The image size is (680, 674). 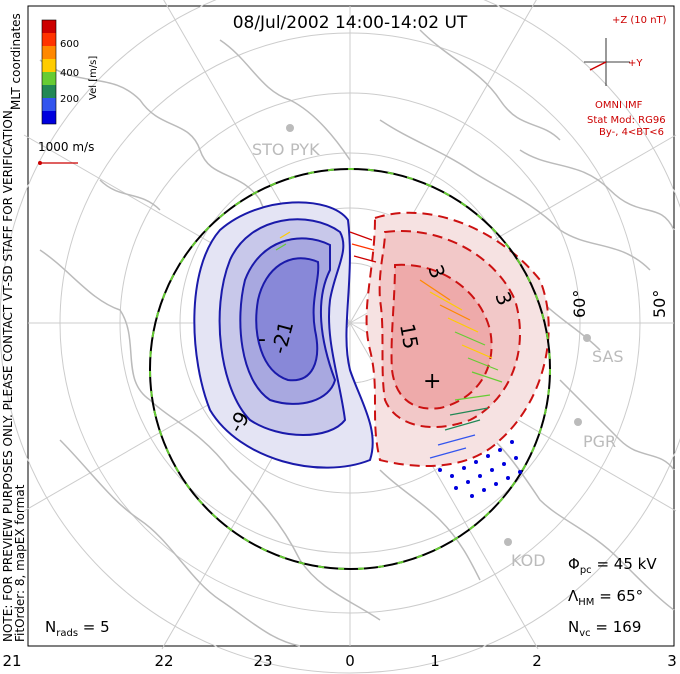 What do you see at coordinates (608, 356) in the screenshot?
I see `station-label-sas: SAS` at bounding box center [608, 356].